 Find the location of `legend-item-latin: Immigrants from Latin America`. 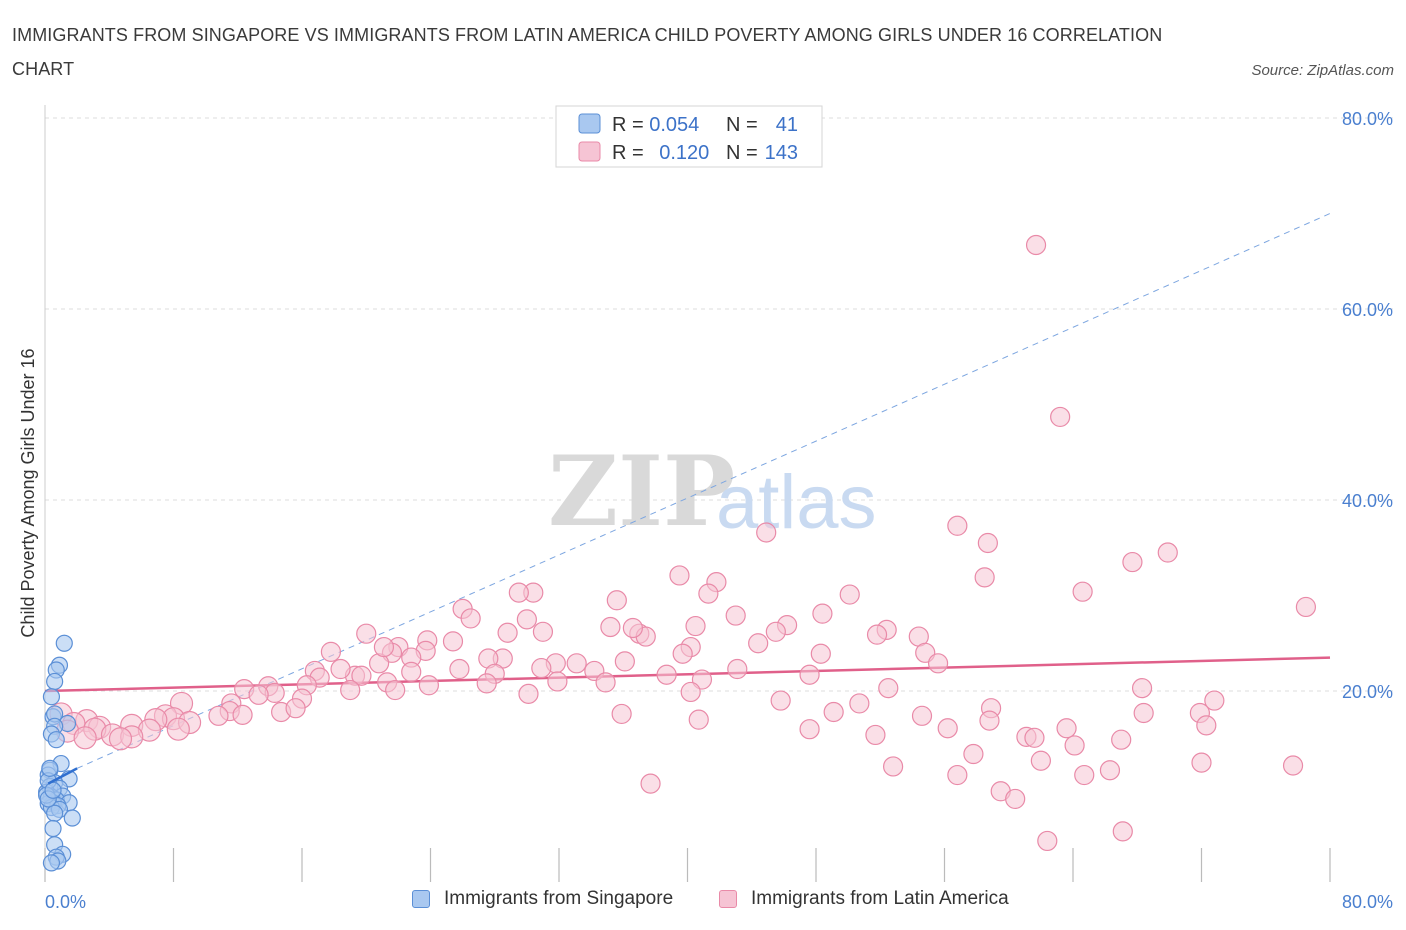

legend-item-latin: Immigrants from Latin America is located at coordinates (864, 899).